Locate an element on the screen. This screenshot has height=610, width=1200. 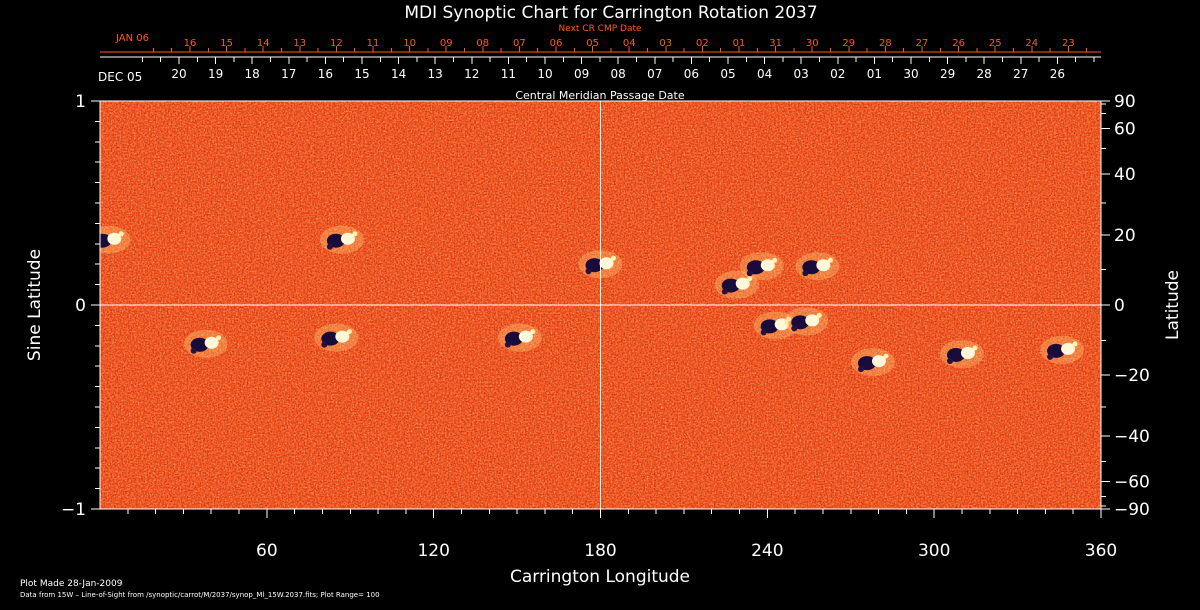
top-tick-label: 11 is located at coordinates (508, 74).